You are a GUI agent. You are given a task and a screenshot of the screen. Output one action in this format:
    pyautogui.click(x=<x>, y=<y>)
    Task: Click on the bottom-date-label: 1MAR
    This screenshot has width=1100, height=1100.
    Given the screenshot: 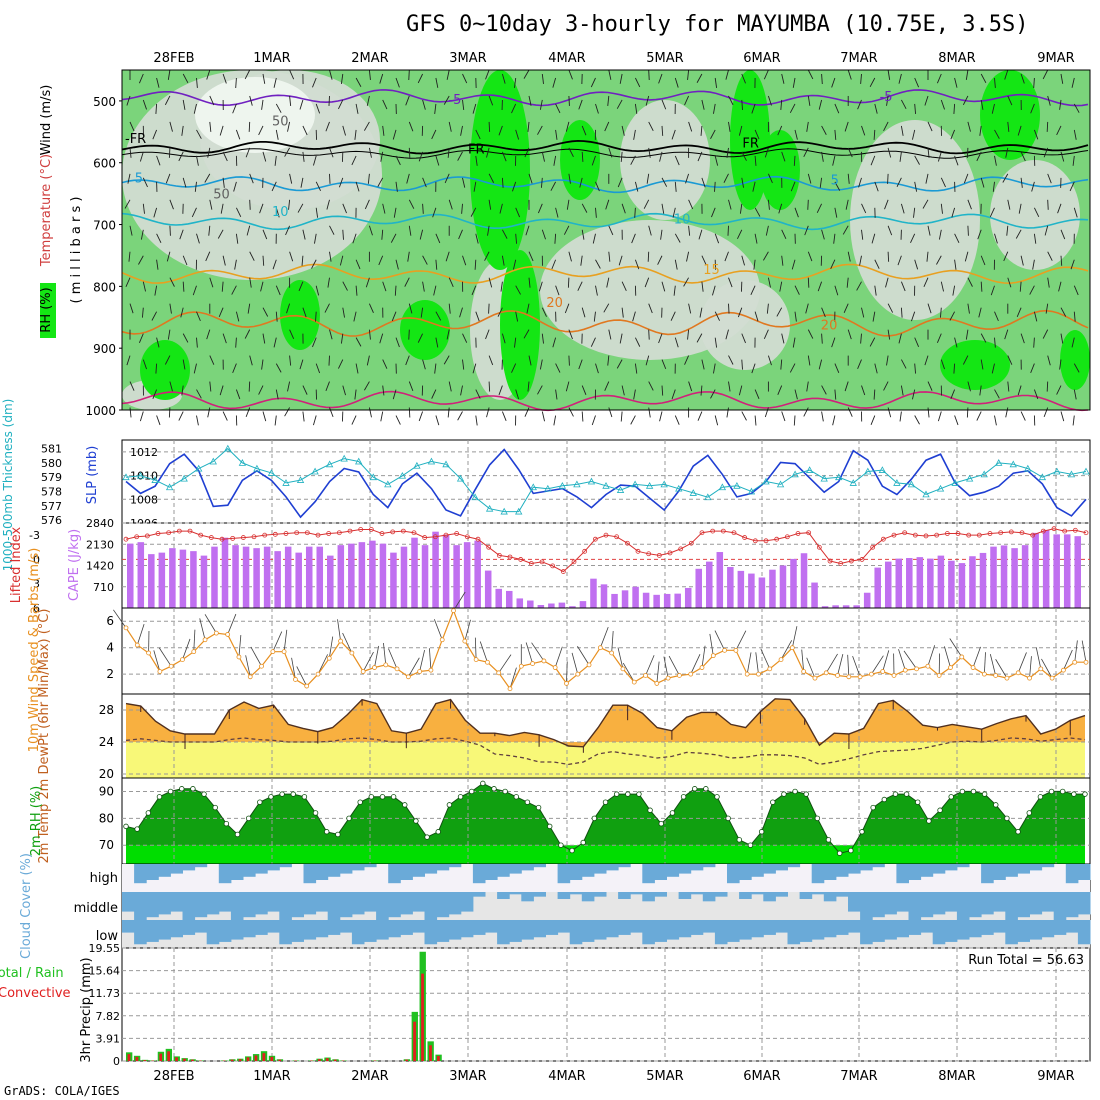 What is the action you would take?
    pyautogui.click(x=271, y=1076)
    